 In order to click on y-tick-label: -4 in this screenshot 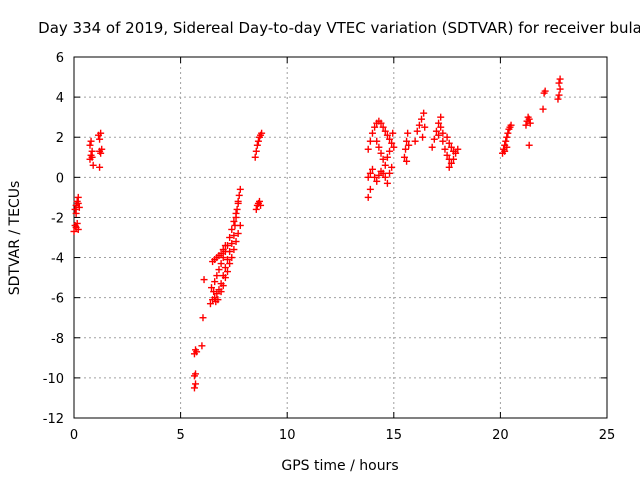, I will do `click(57, 259)`.